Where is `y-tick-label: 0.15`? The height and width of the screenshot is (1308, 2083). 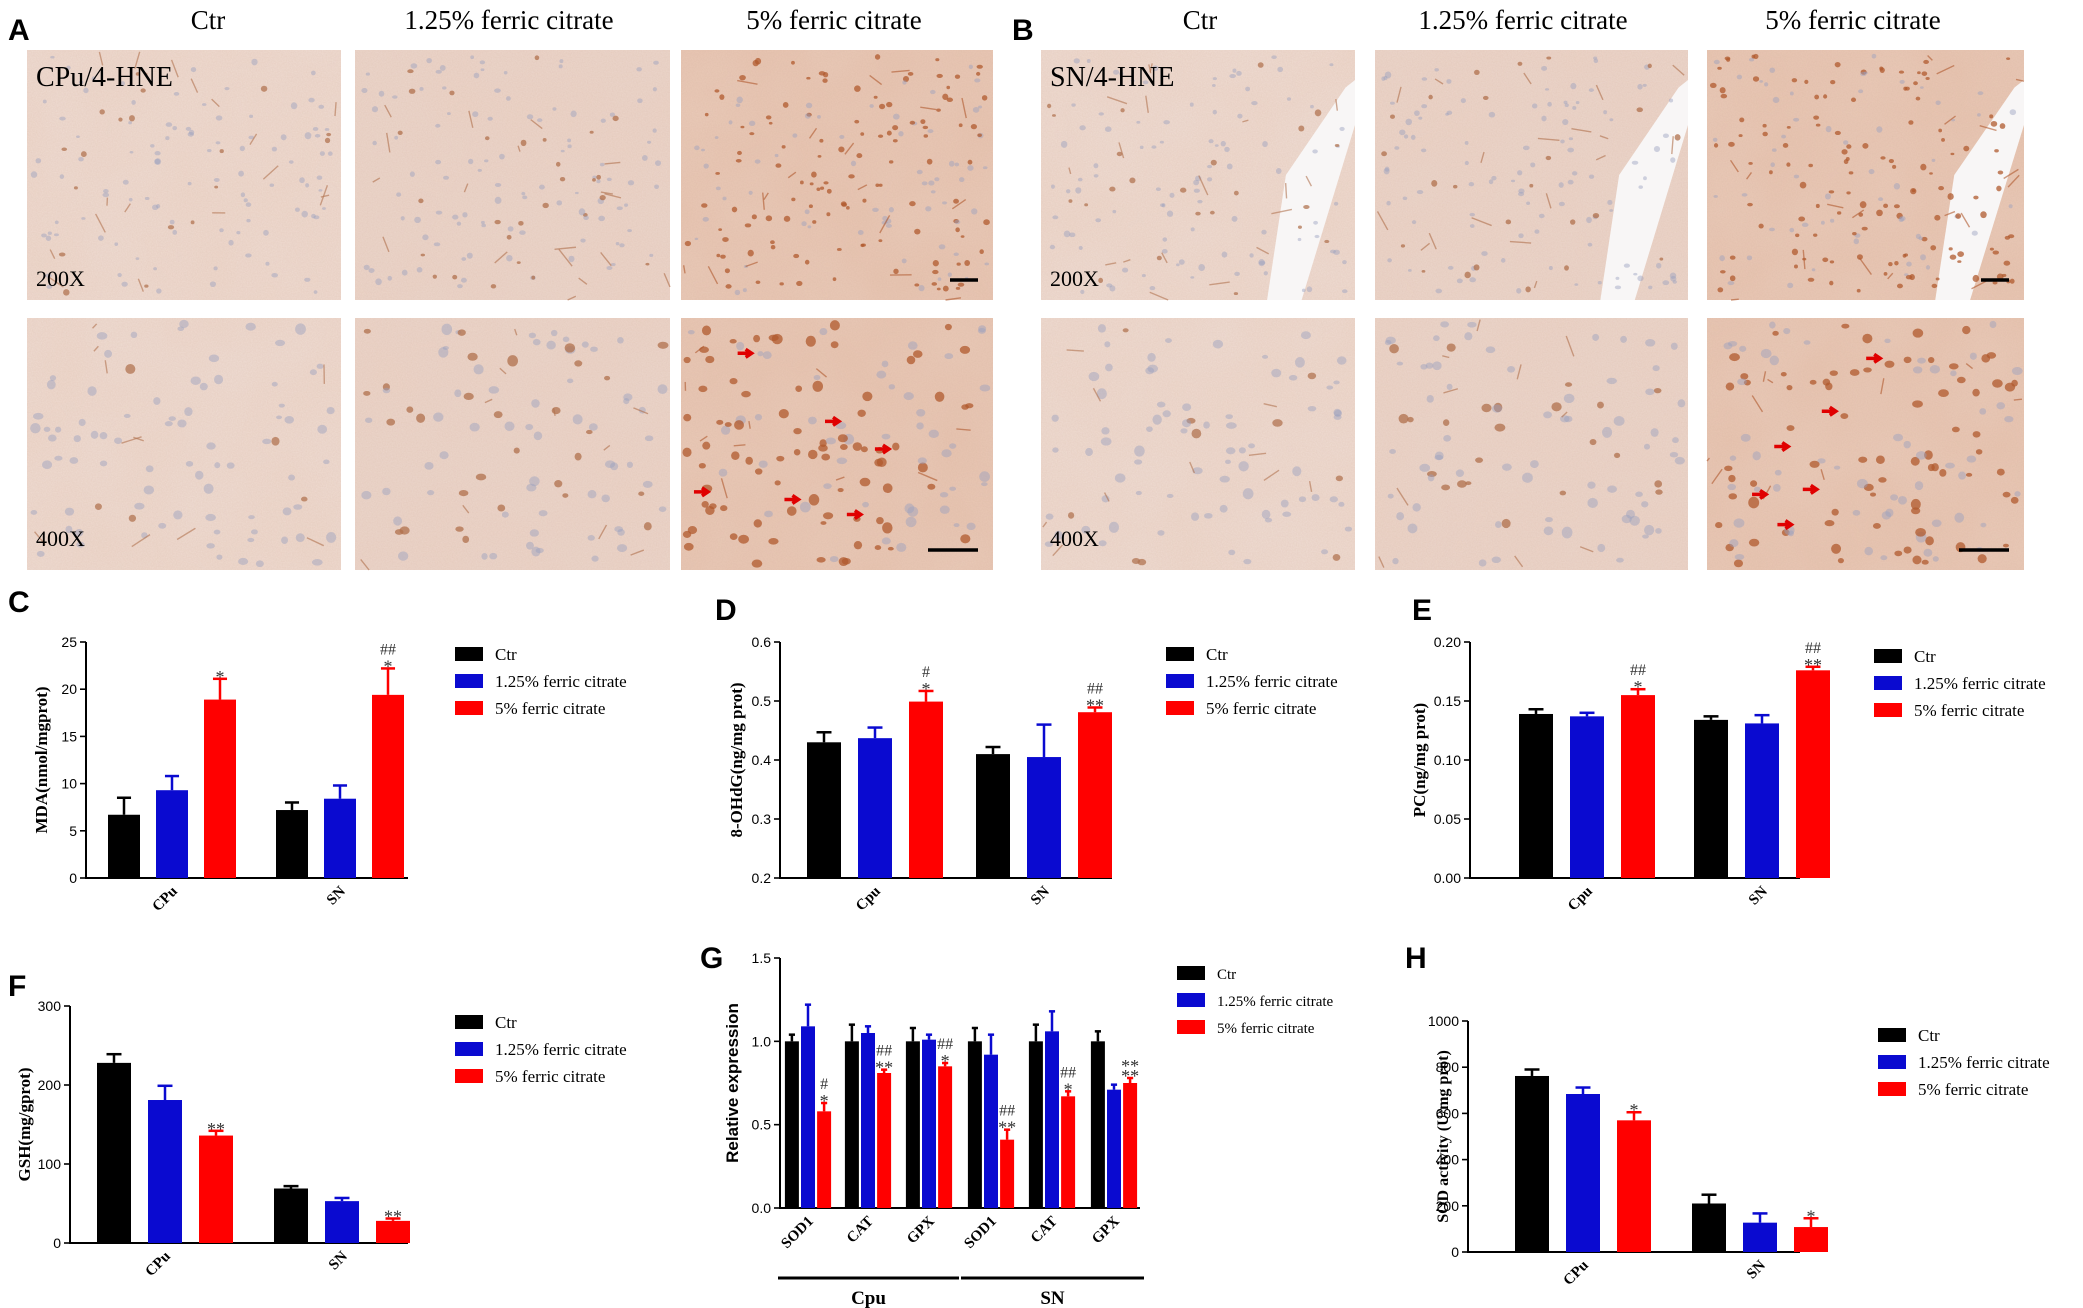
y-tick-label: 0.15 is located at coordinates (1447, 701).